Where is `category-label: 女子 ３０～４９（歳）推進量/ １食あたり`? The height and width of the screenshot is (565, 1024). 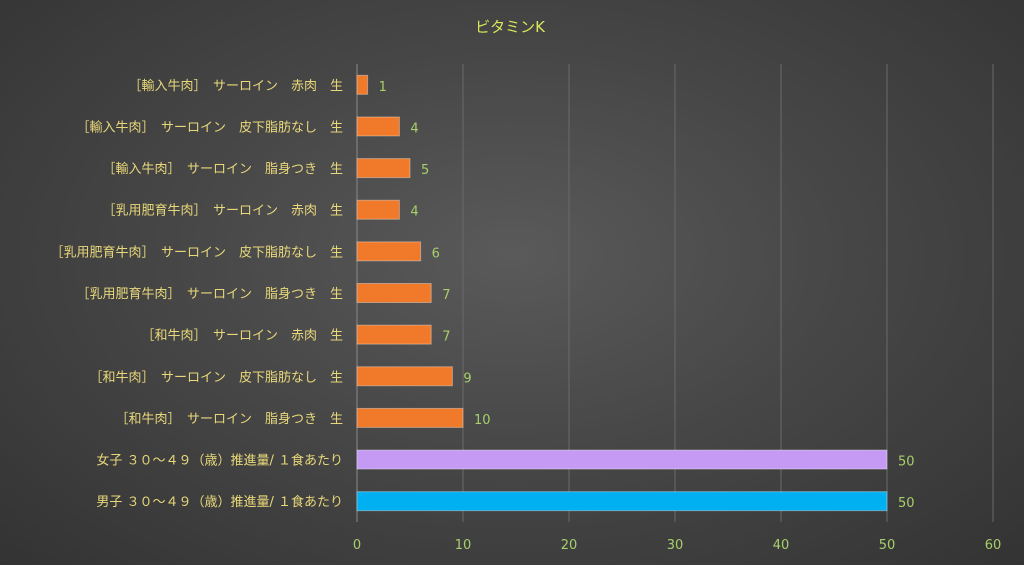
category-label: 女子 ３０～４９（歳）推進量/ １食あたり is located at coordinates (219, 461).